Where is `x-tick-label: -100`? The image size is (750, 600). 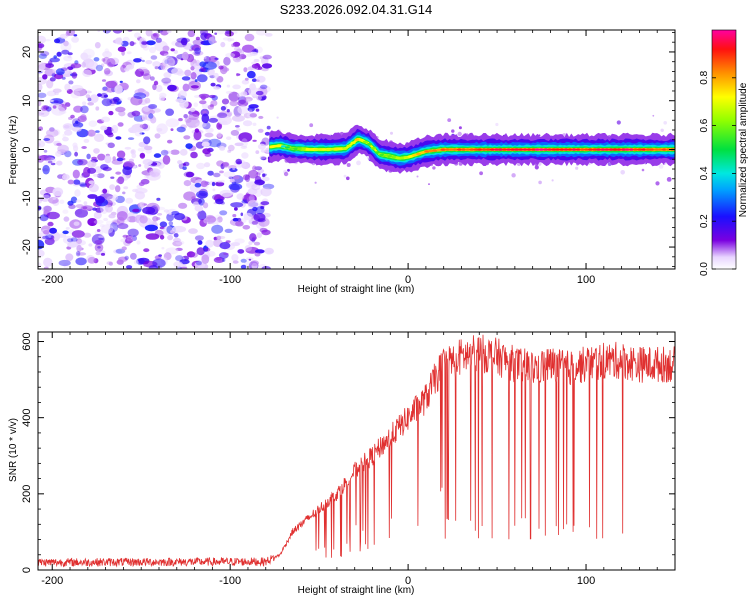
x-tick-label: -100 is located at coordinates (230, 581).